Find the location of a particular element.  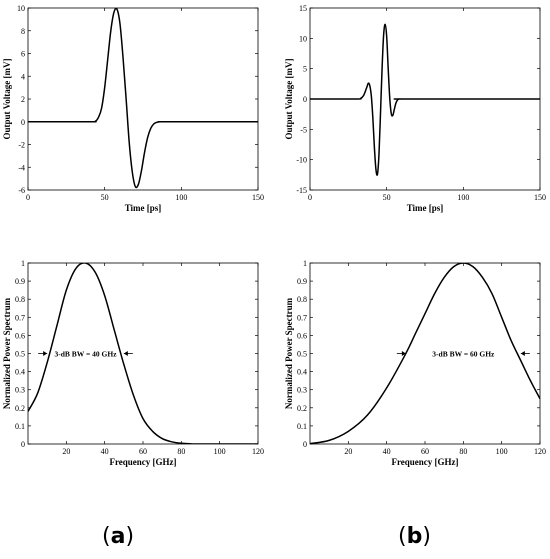

y-tick-label: 8 is located at coordinates (23, 31).